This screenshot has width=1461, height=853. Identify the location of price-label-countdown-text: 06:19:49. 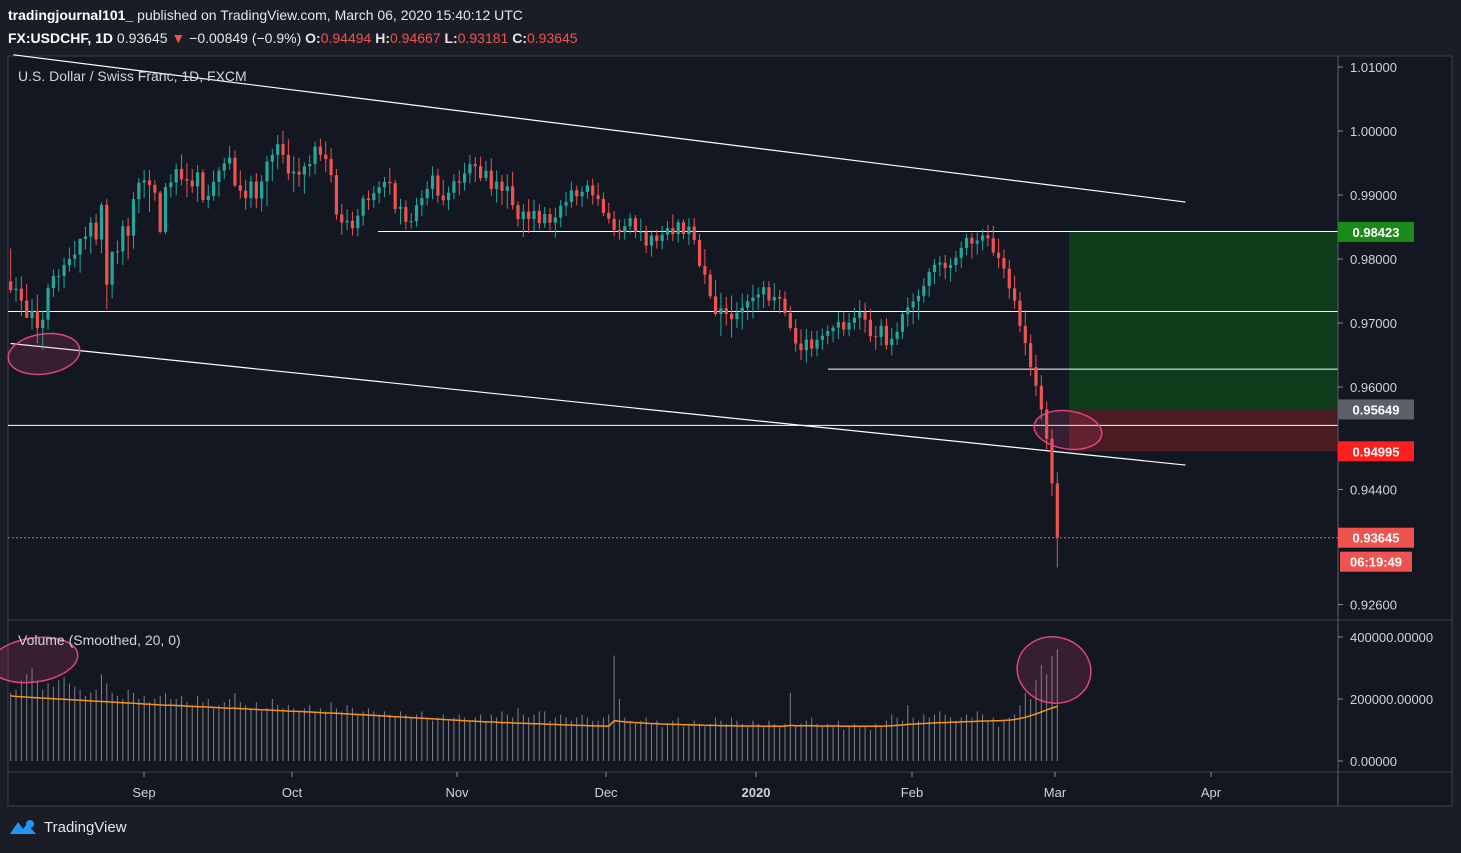
(1376, 562).